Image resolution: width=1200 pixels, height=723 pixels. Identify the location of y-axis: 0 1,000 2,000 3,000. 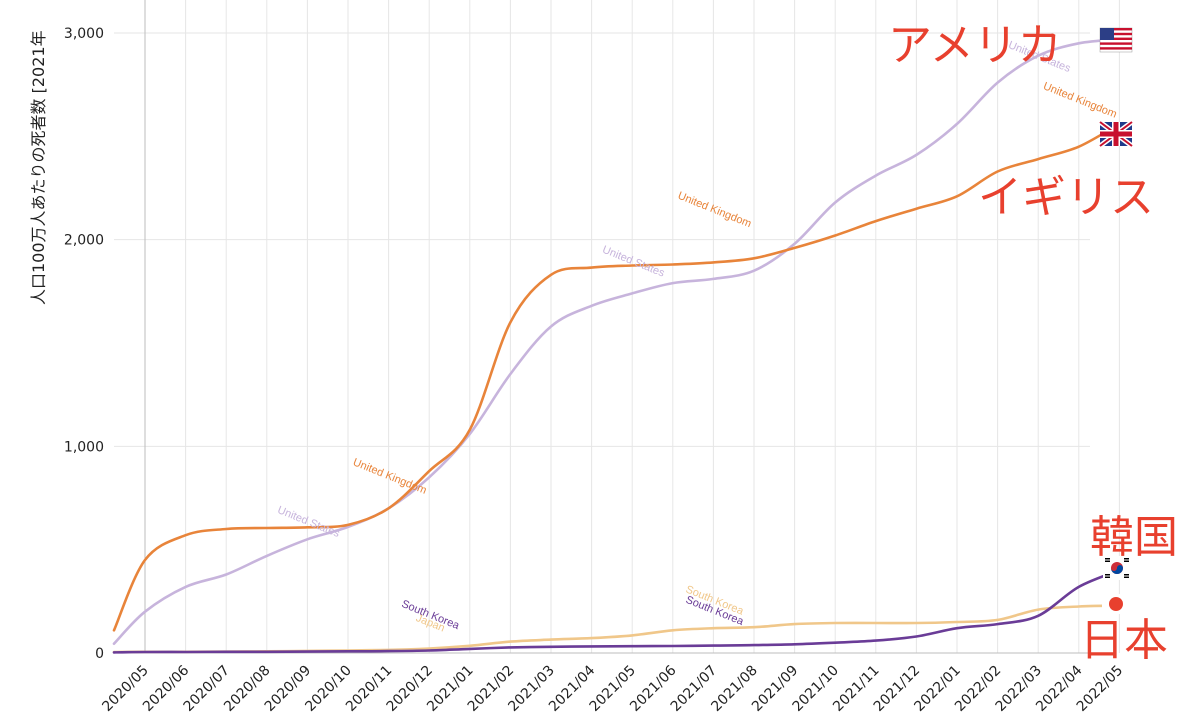
(84, 344).